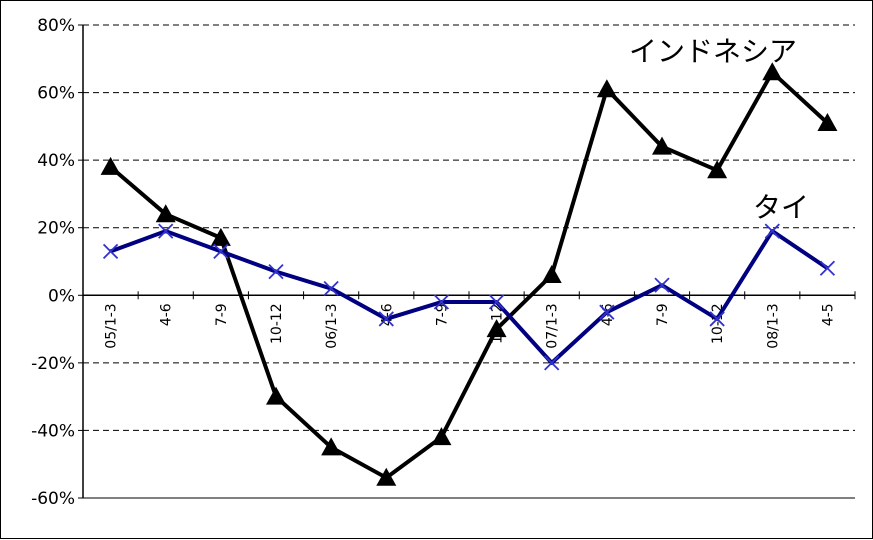  What do you see at coordinates (56, 94) in the screenshot?
I see `y-tick-label: 60%` at bounding box center [56, 94].